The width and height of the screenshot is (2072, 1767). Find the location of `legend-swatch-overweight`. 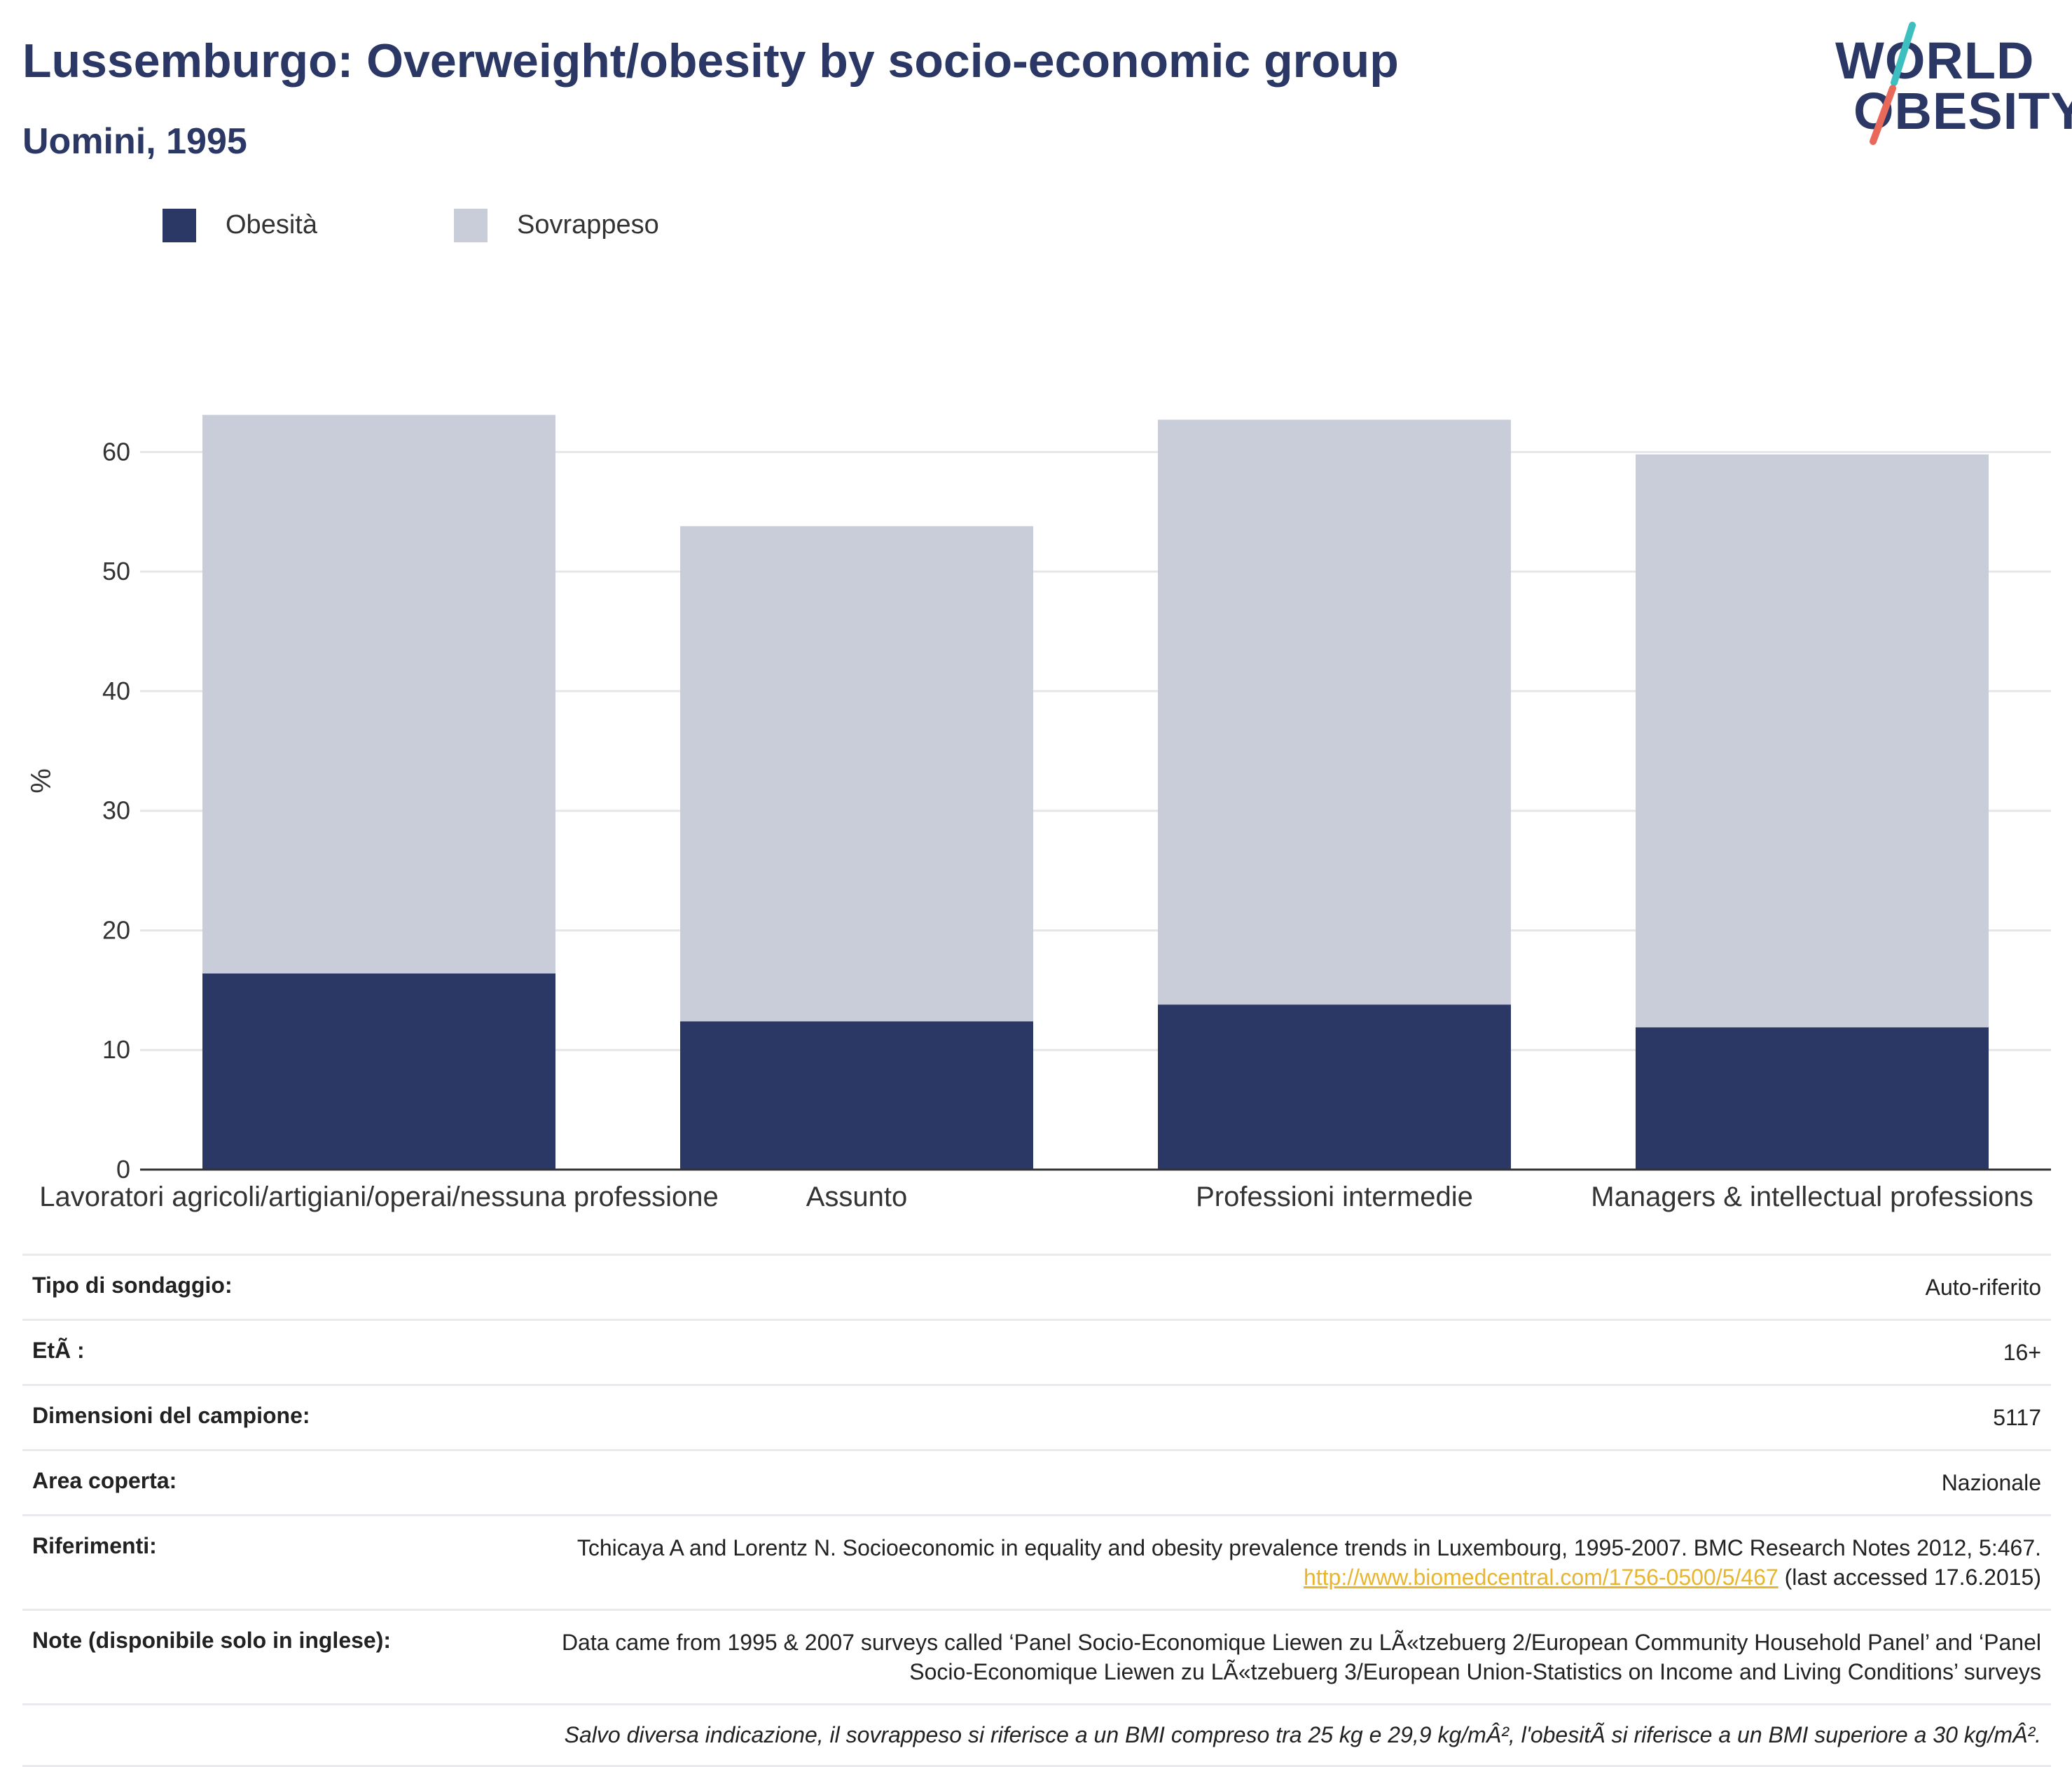

legend-swatch-overweight is located at coordinates (471, 225).